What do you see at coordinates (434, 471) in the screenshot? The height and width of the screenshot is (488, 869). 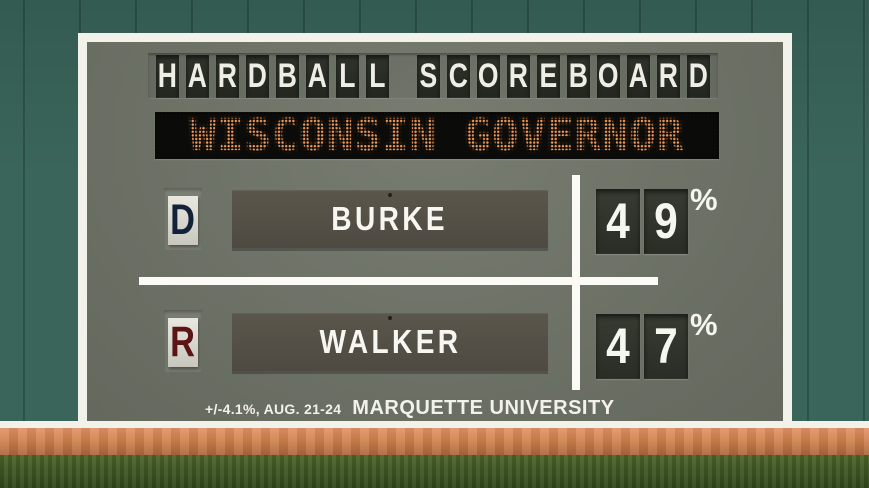 I see `field-grass` at bounding box center [434, 471].